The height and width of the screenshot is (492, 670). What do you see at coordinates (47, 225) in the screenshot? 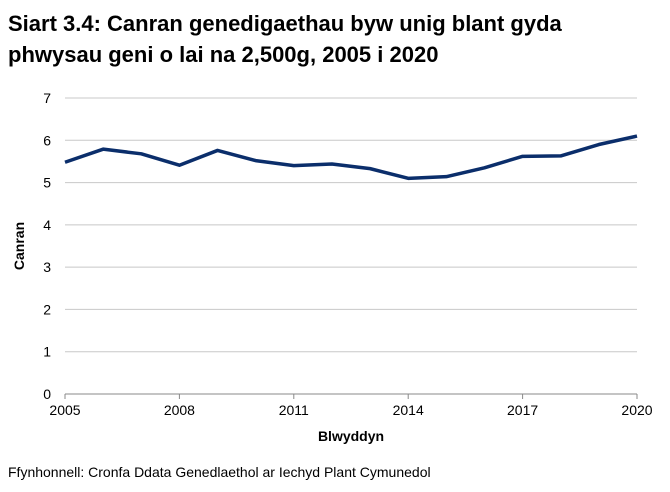
I see `y-tick-label: 4` at bounding box center [47, 225].